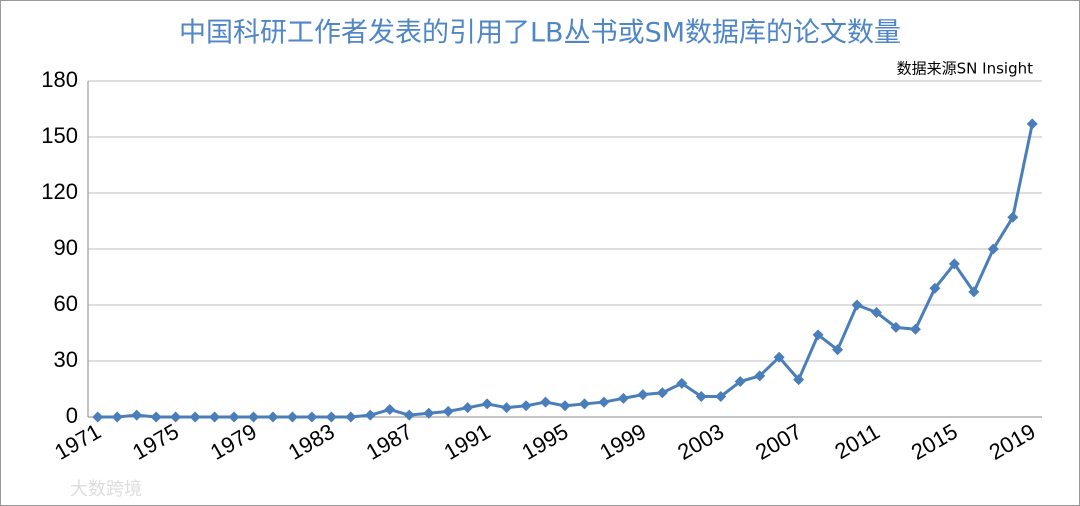 This screenshot has width=1080, height=506. What do you see at coordinates (59, 191) in the screenshot?
I see `y-tick-label: 120` at bounding box center [59, 191].